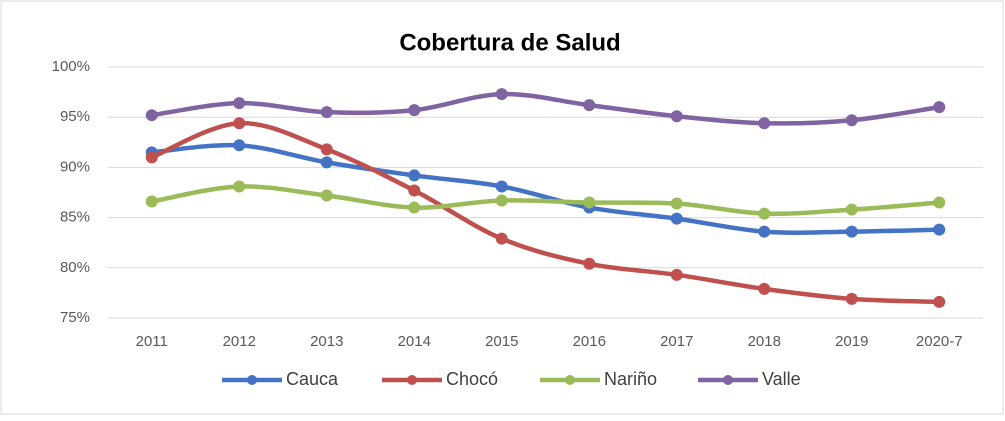  Describe the element at coordinates (939, 341) in the screenshot. I see `x-tick-label: 2020-7` at that location.